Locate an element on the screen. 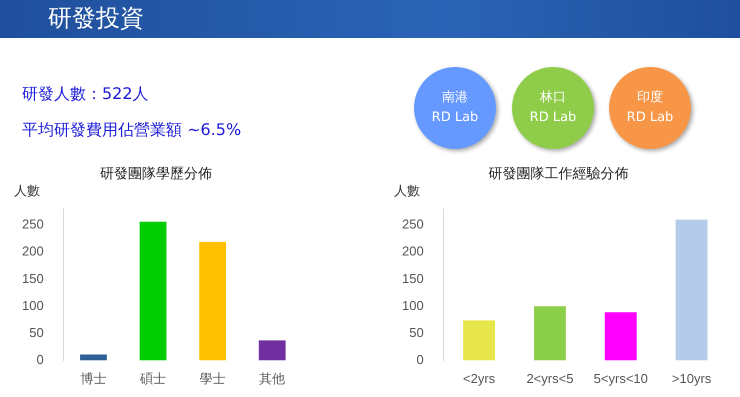  circle-badge: 南港 RD Lab is located at coordinates (455, 108).